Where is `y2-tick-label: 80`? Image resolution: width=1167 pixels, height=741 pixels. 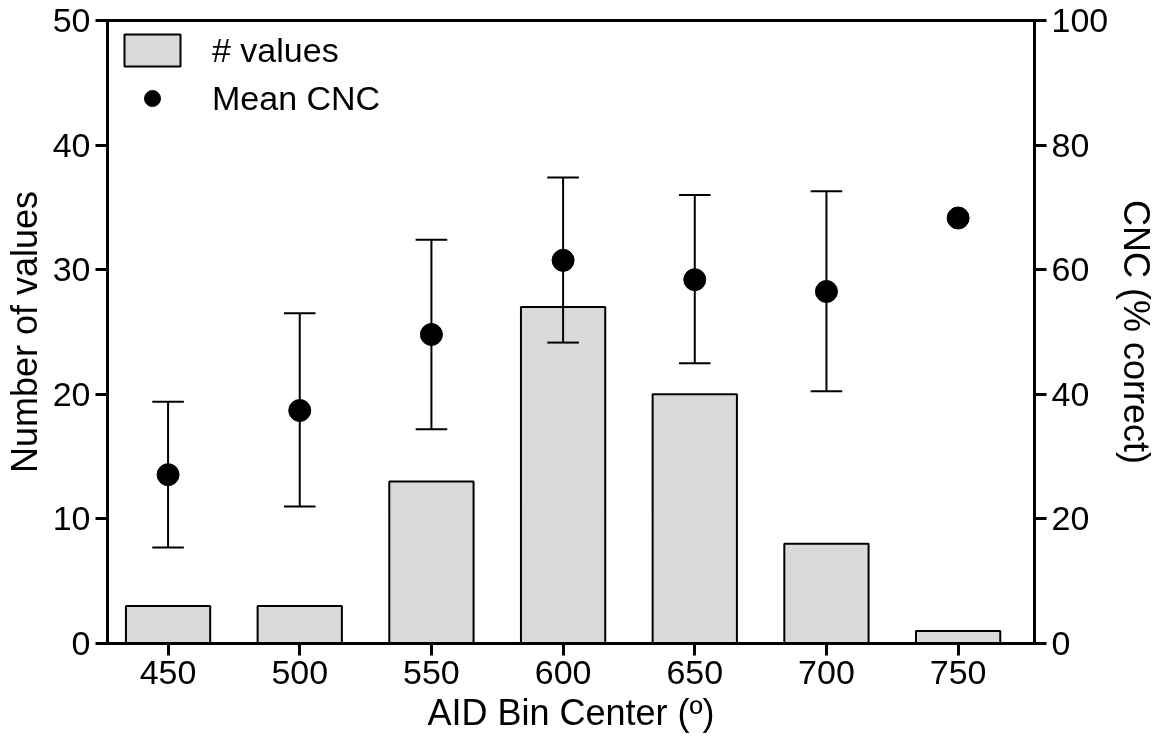
y2-tick-label: 80 is located at coordinates (1070, 144).